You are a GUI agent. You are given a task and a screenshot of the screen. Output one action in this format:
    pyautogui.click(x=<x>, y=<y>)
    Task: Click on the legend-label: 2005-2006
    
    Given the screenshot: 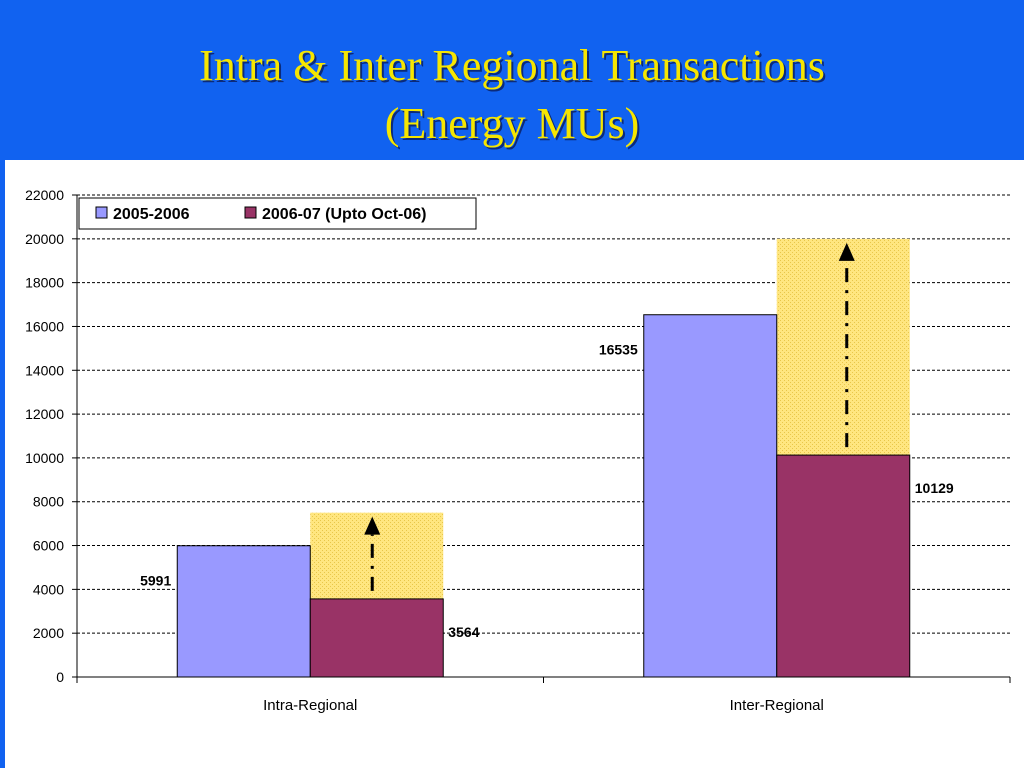 What is the action you would take?
    pyautogui.click(x=151, y=214)
    